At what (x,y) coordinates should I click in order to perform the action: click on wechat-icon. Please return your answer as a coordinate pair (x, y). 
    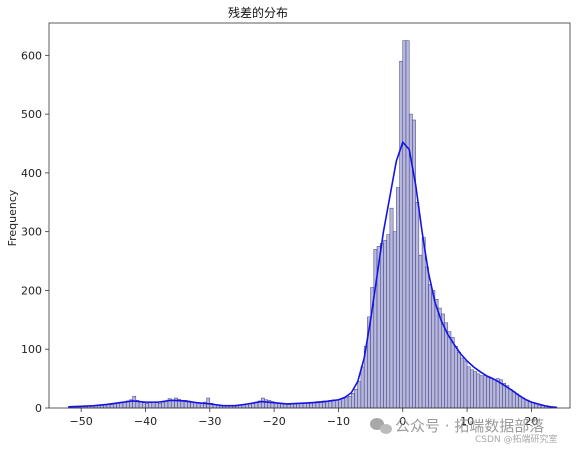
    Looking at the image, I should click on (381, 426).